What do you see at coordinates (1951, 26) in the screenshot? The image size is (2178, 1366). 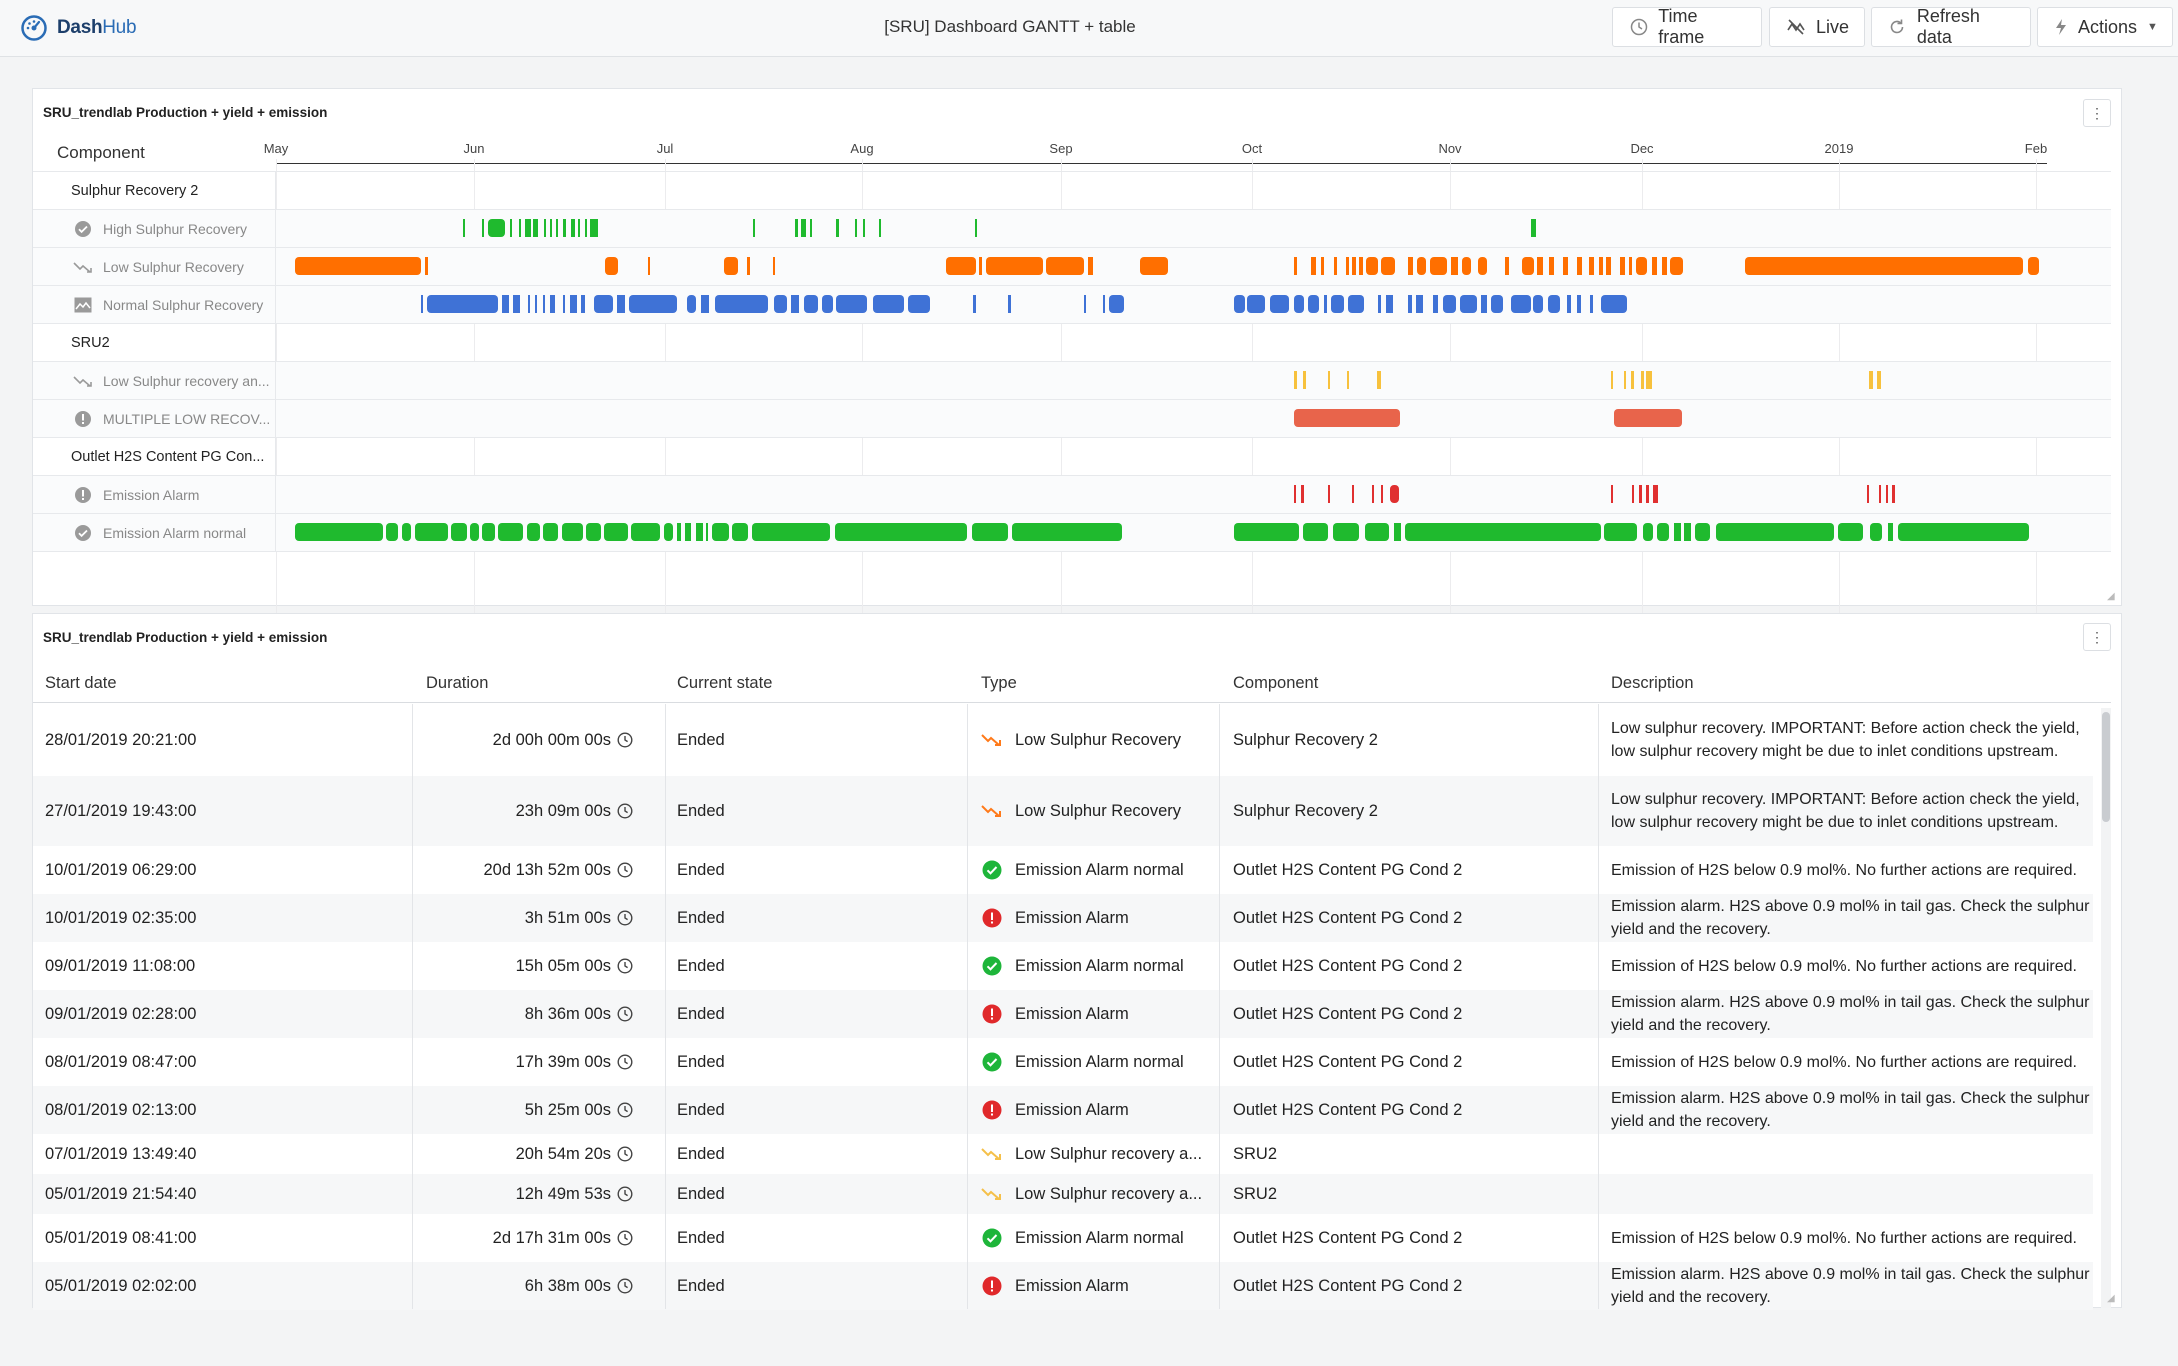 I see `refresh-data-button: Refresh data` at bounding box center [1951, 26].